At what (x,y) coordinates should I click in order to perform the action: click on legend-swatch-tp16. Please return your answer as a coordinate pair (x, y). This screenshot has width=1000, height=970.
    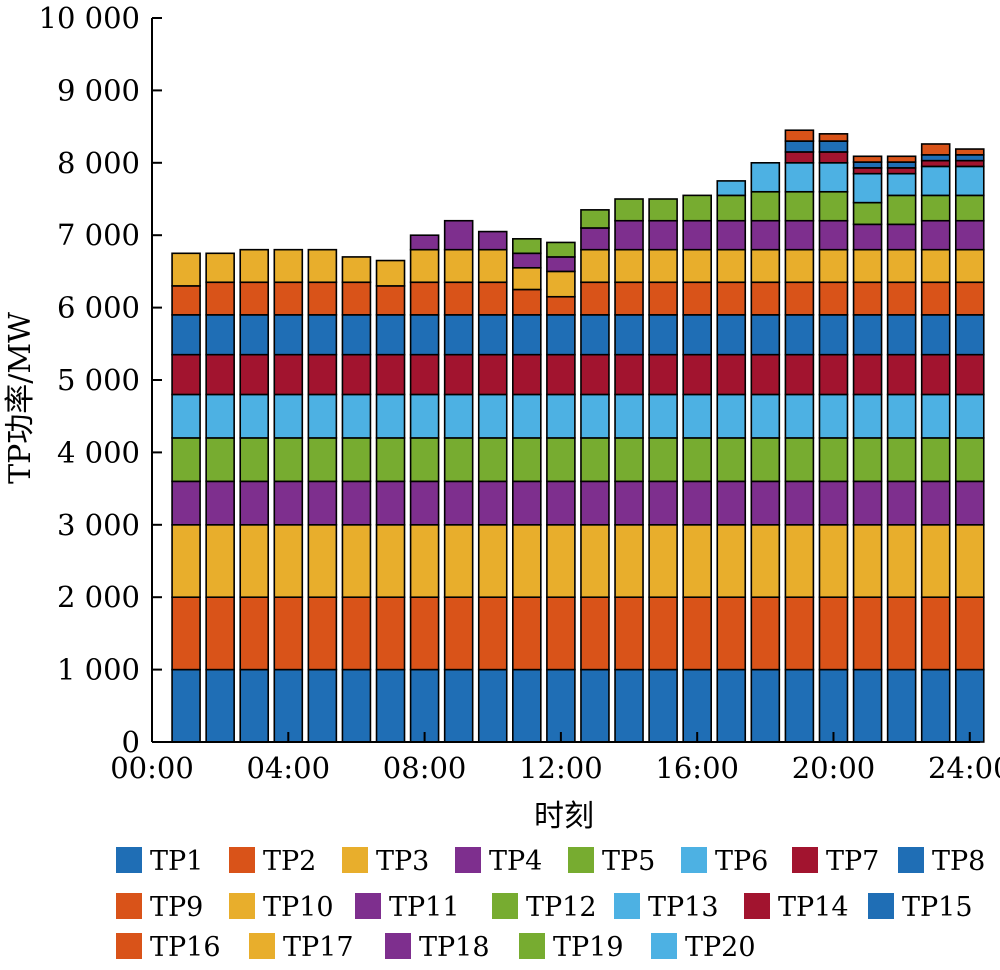
    Looking at the image, I should click on (129, 946).